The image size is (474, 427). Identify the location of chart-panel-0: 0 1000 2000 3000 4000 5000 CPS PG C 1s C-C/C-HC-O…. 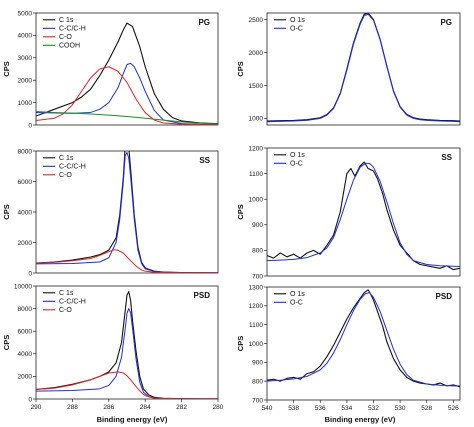
(110, 69).